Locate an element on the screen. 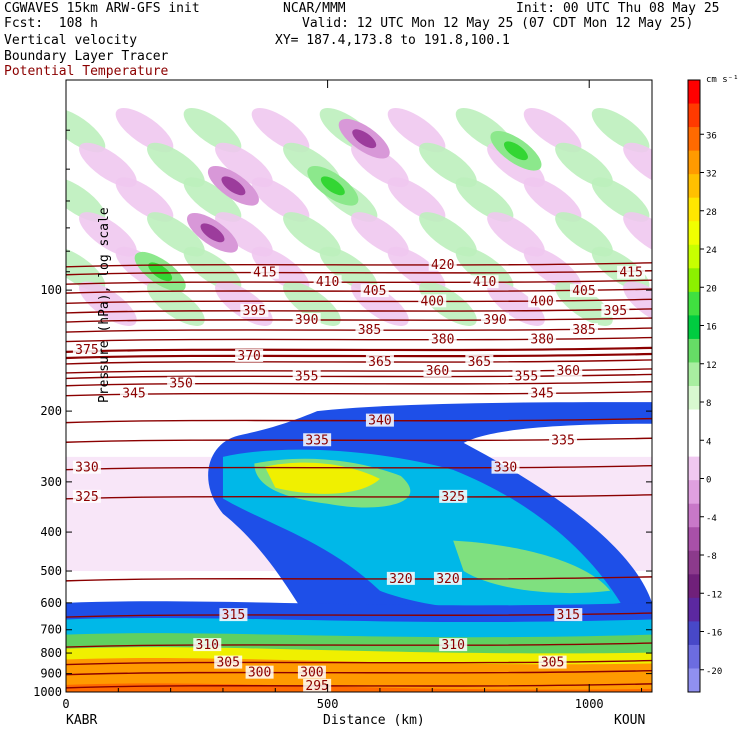 The height and width of the screenshot is (740, 740). colorbar-label: 24 is located at coordinates (711, 251).